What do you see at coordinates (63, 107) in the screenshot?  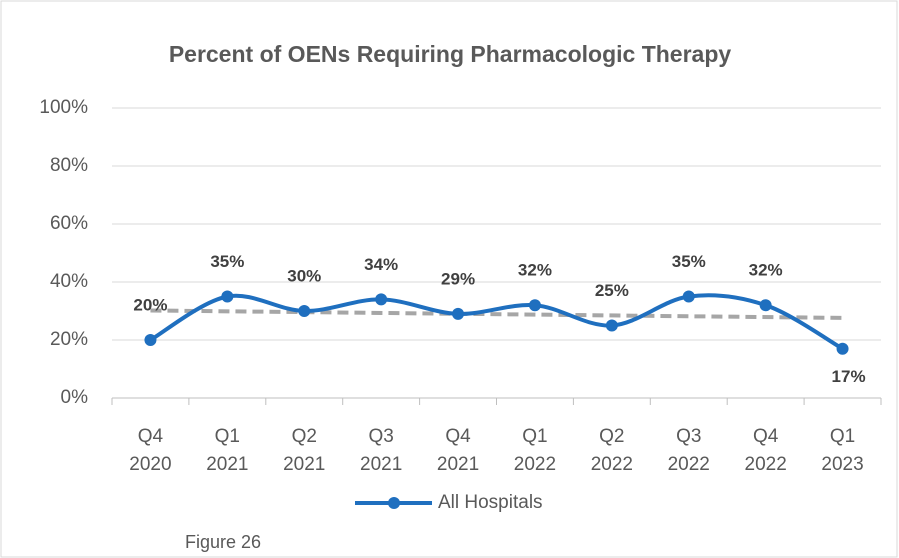 I see `y-tick-label: 100%` at bounding box center [63, 107].